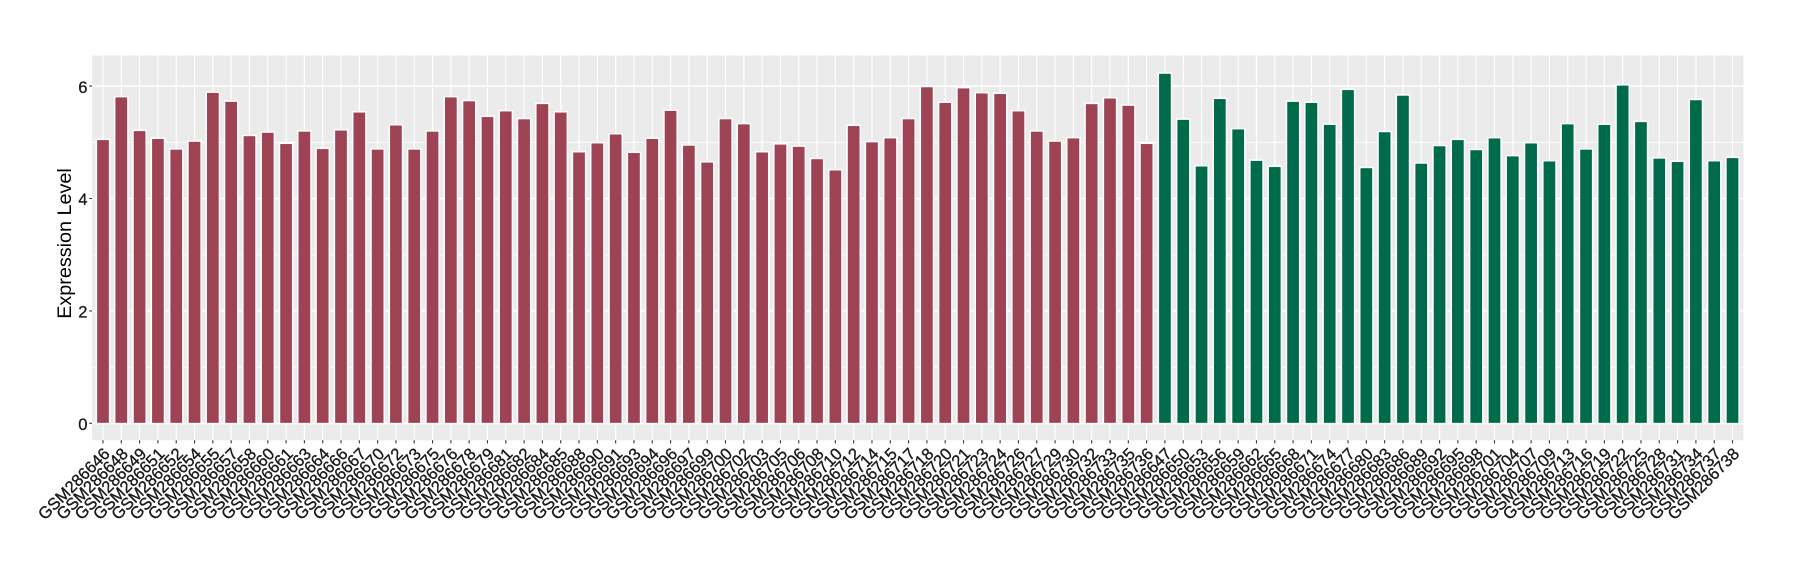  What do you see at coordinates (82, 312) in the screenshot?
I see `svg-text: 2` at bounding box center [82, 312].